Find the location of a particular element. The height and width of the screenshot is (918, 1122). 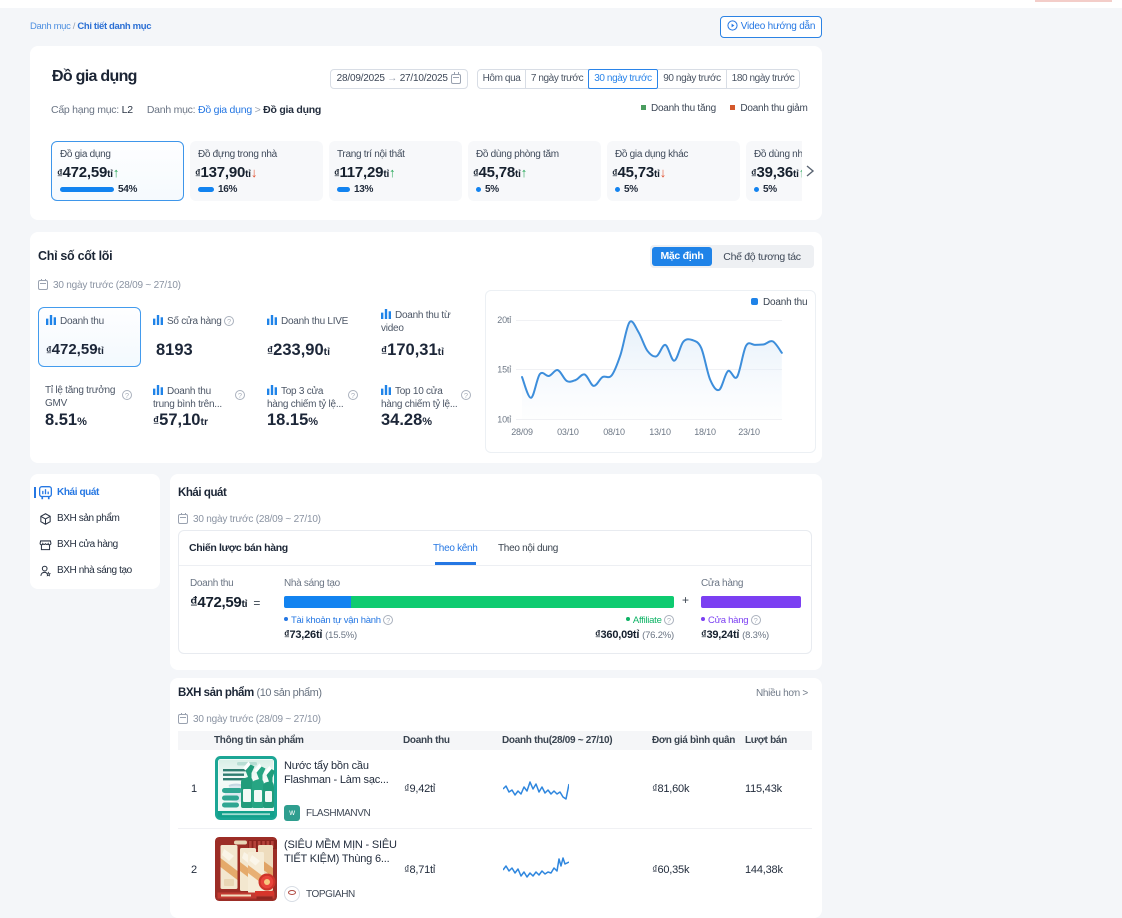

svg-text: 08/10 is located at coordinates (614, 432).